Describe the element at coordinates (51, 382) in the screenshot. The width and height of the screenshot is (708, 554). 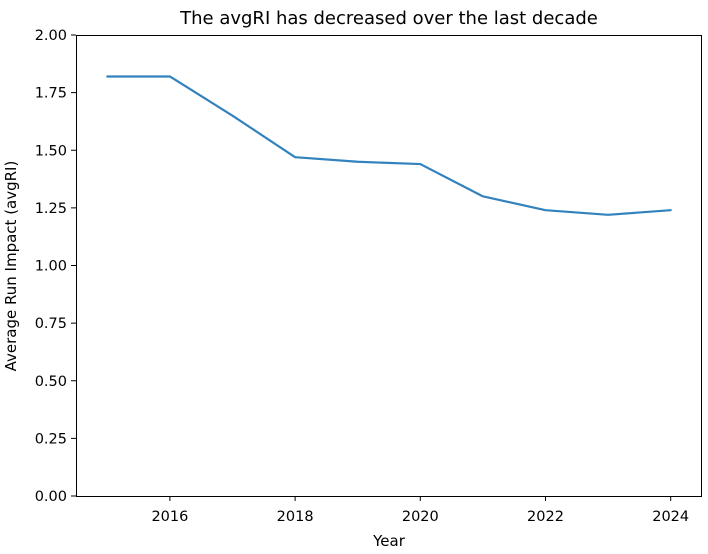
I see `y-tick-label: 0.50` at that location.